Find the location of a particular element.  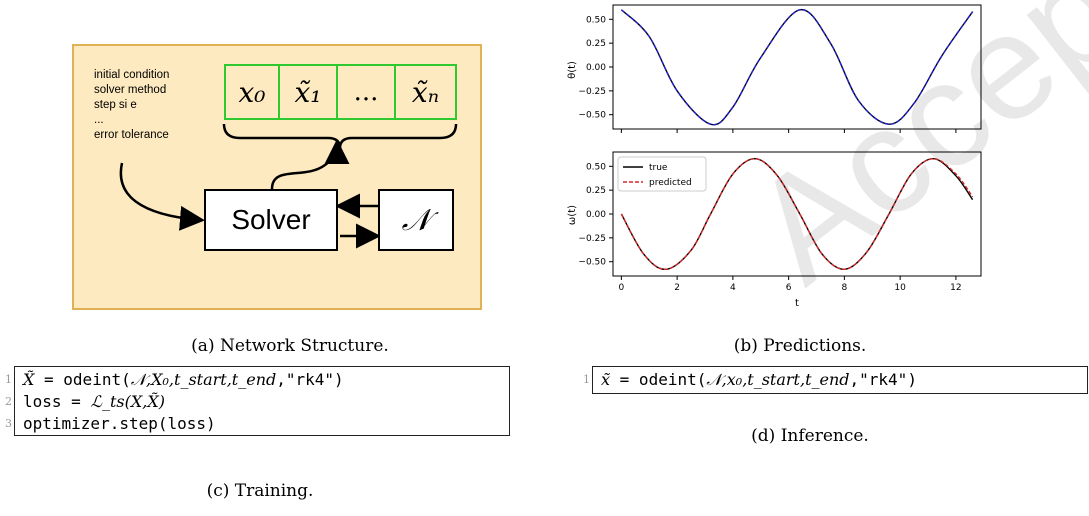

omega-y-axis-label: ω(t) is located at coordinates (572, 215).